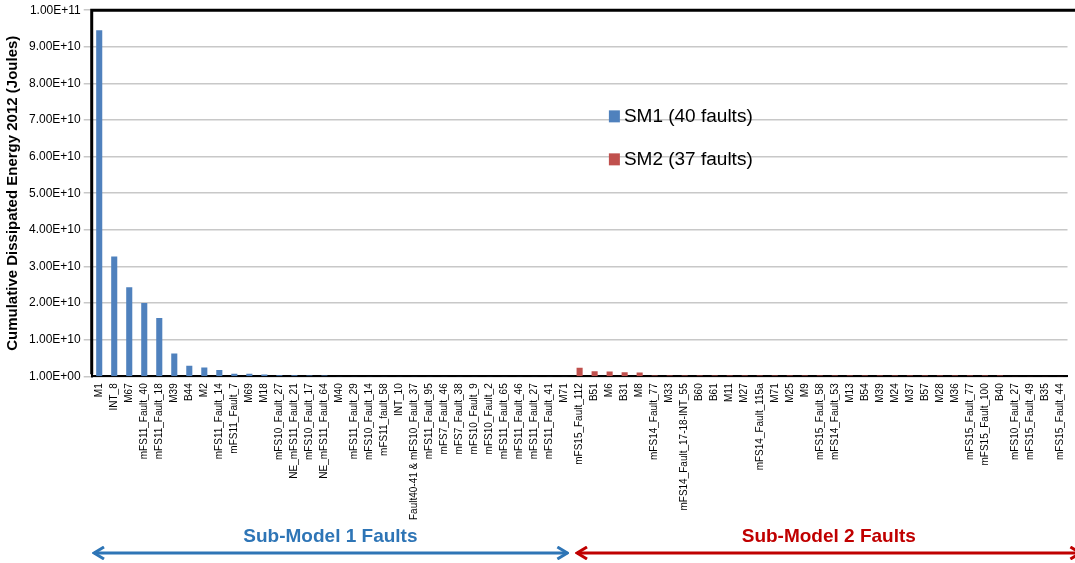 Image resolution: width=1075 pixels, height=563 pixels. I want to click on x-tick-label: B57, so click(924, 392).